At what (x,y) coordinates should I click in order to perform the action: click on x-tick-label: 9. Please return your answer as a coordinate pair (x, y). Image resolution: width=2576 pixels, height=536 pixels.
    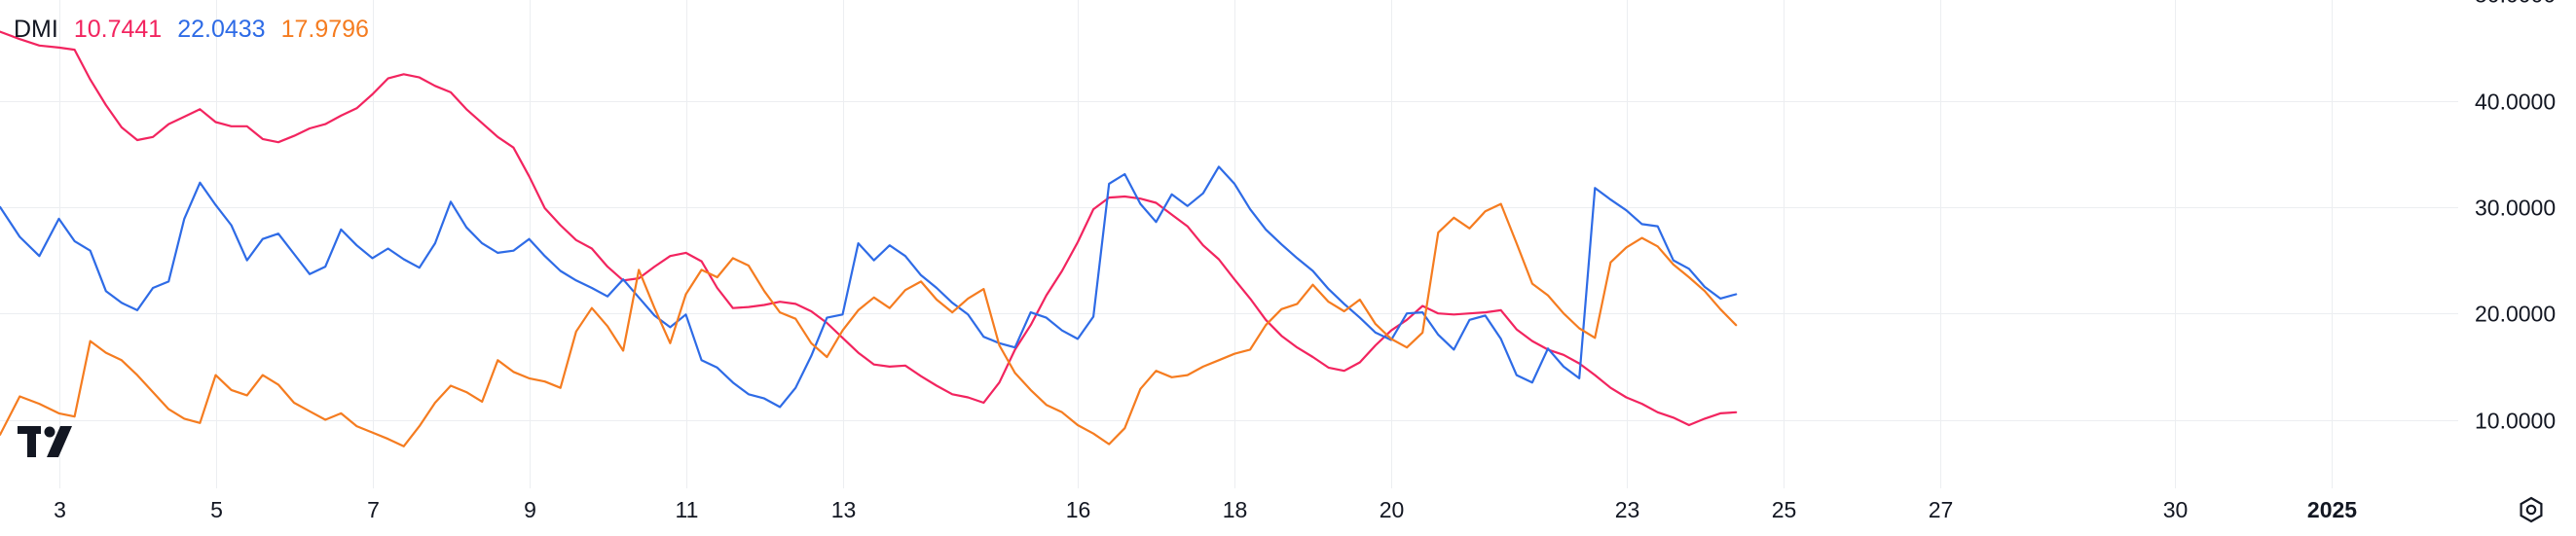
    Looking at the image, I should click on (530, 510).